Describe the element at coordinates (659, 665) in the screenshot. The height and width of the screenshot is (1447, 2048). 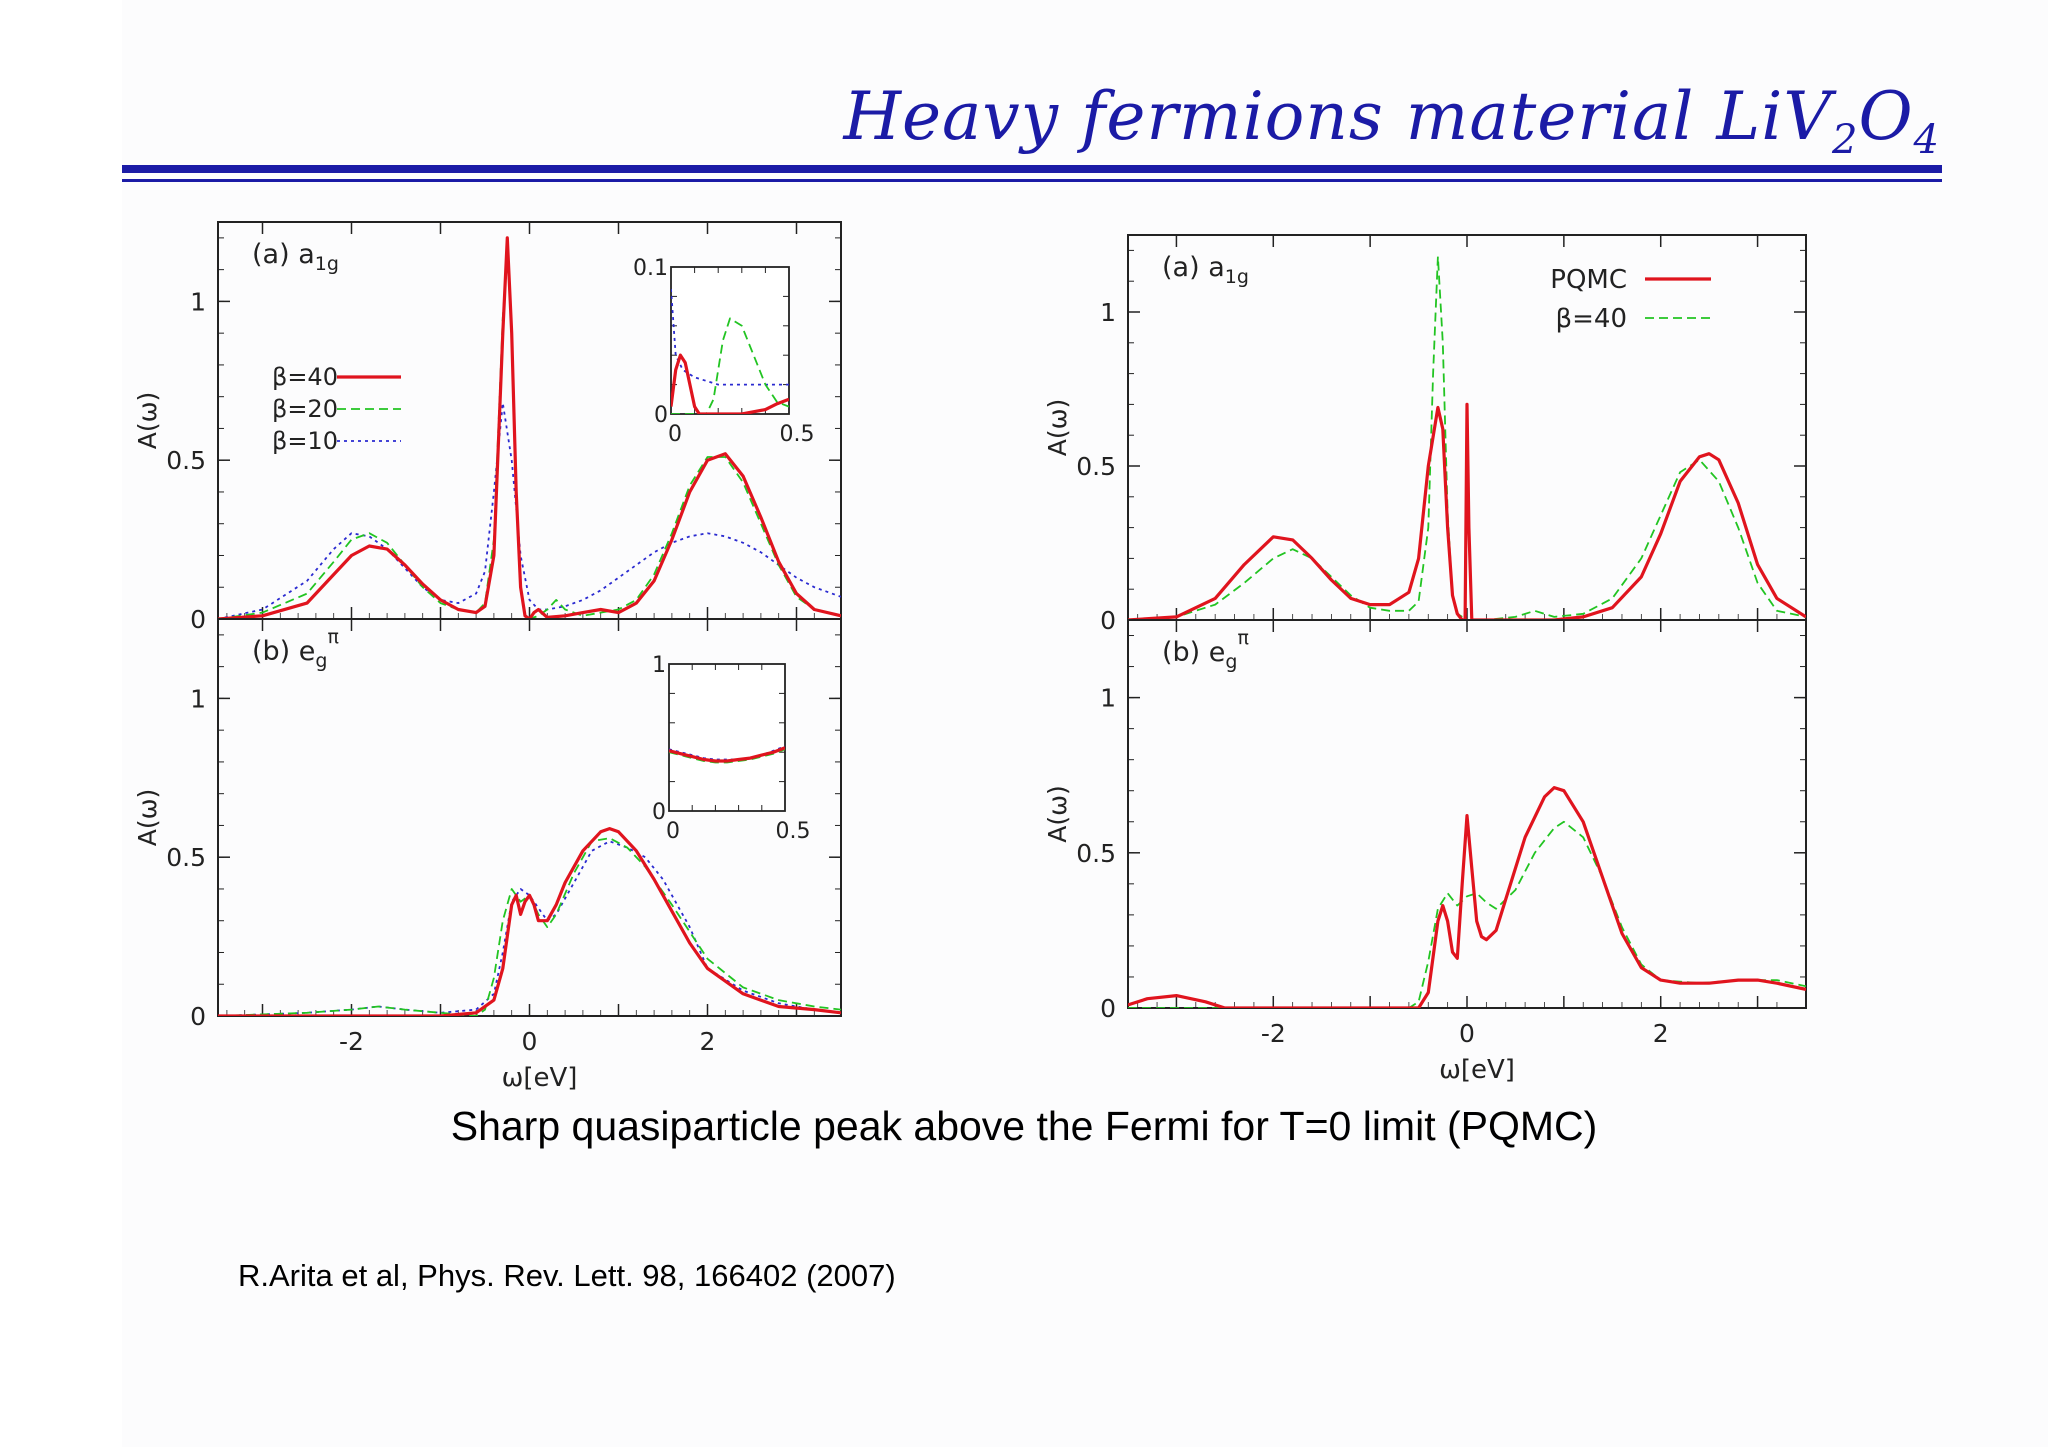
I see `inset-y-tick-label: 1` at that location.